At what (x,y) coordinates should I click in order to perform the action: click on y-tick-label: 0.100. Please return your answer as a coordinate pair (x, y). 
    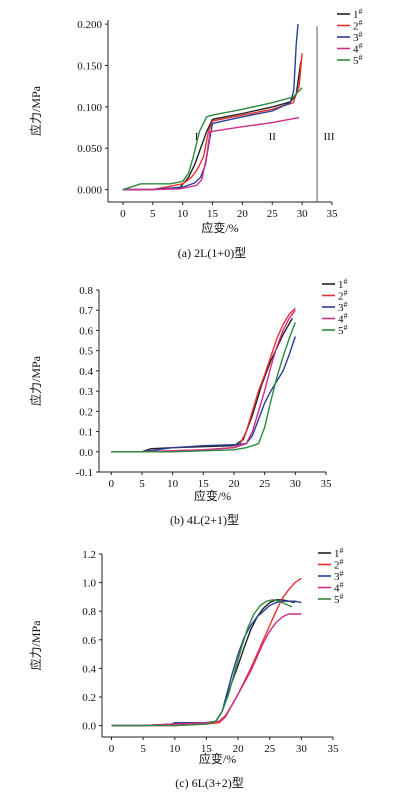
    Looking at the image, I should click on (89, 108).